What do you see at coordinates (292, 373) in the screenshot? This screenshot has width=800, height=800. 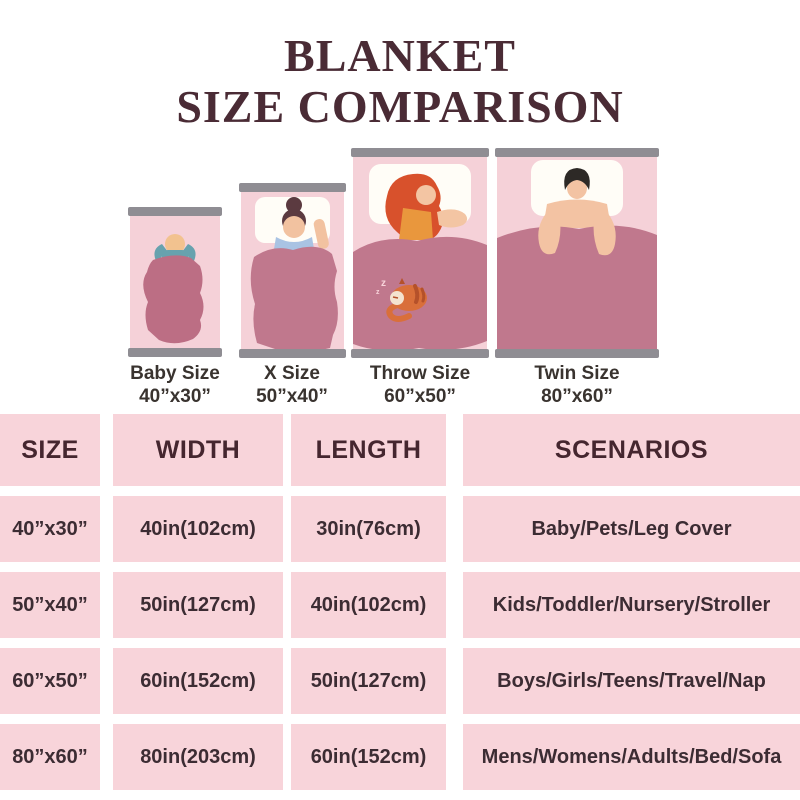 I see `bed-label-name: X Size` at bounding box center [292, 373].